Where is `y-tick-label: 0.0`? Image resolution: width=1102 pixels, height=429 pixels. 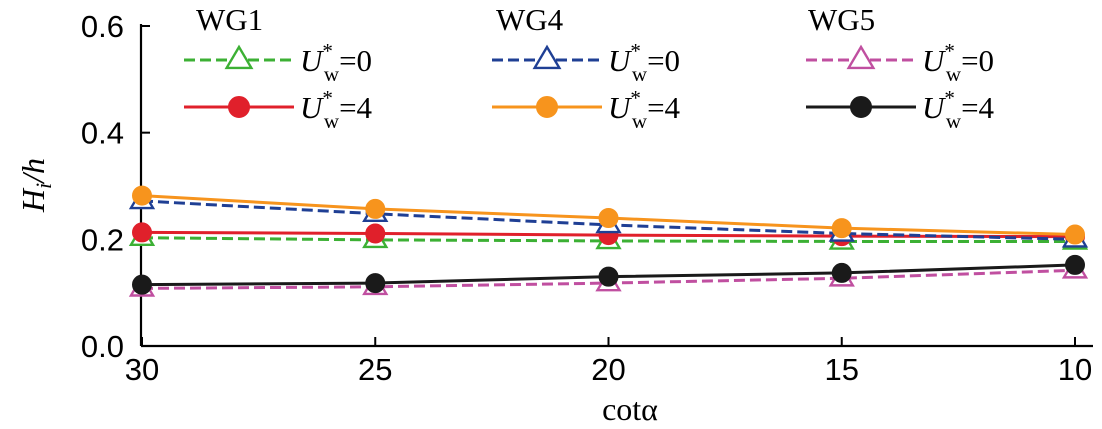
y-tick-label: 0.0 is located at coordinates (102, 346).